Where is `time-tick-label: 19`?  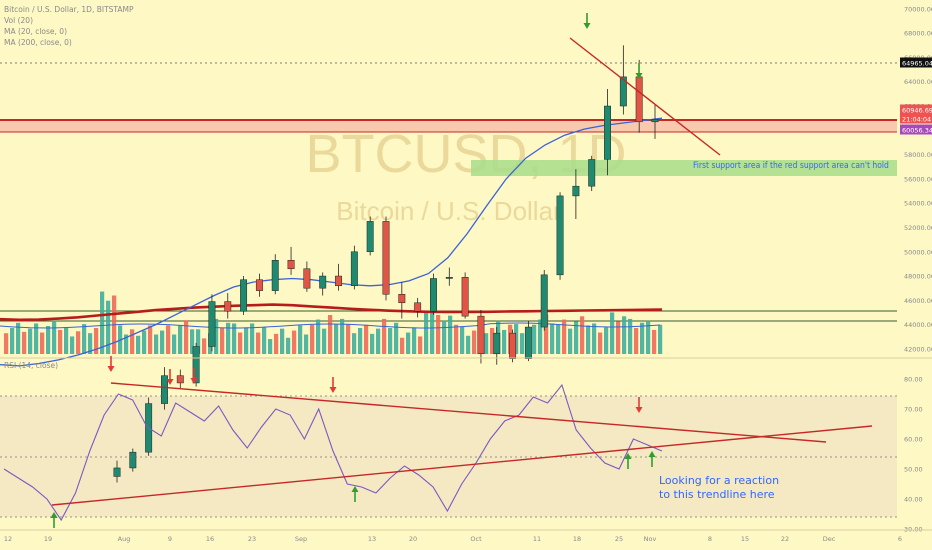 time-tick-label: 19 is located at coordinates (48, 539).